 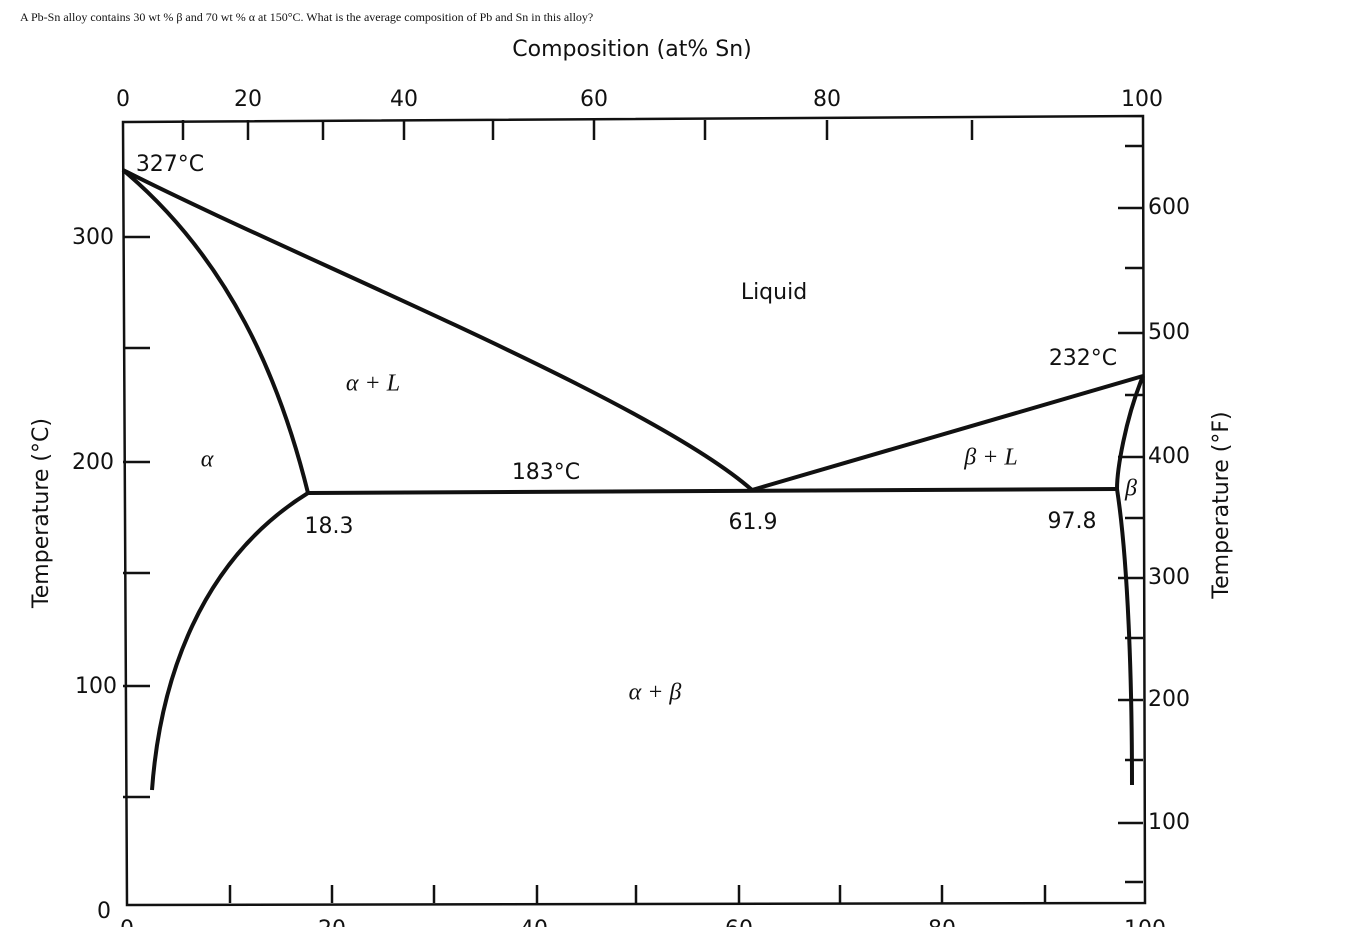 I want to click on liquidus-right, so click(x=947, y=433).